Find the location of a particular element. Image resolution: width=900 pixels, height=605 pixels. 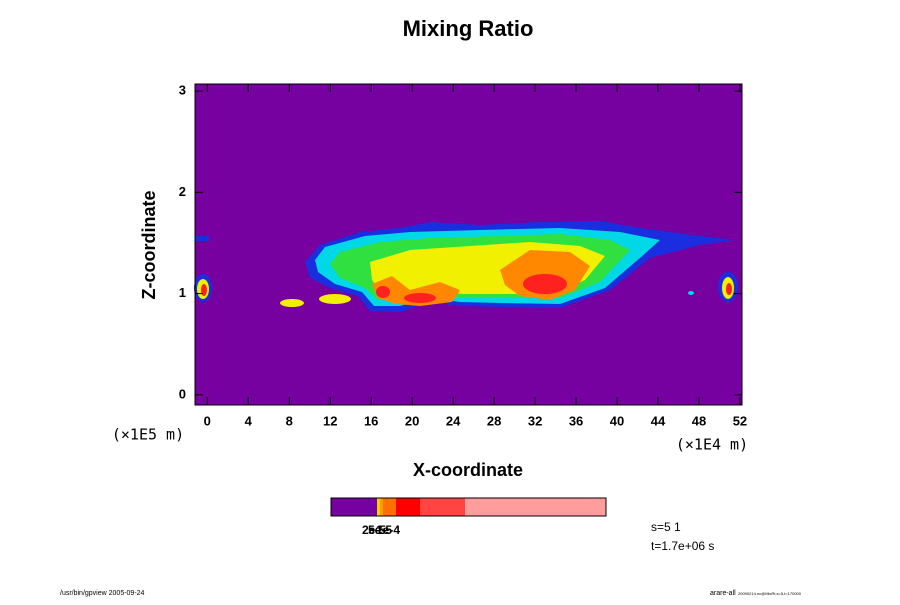

footer-right: arare-all is located at coordinates (723, 593).